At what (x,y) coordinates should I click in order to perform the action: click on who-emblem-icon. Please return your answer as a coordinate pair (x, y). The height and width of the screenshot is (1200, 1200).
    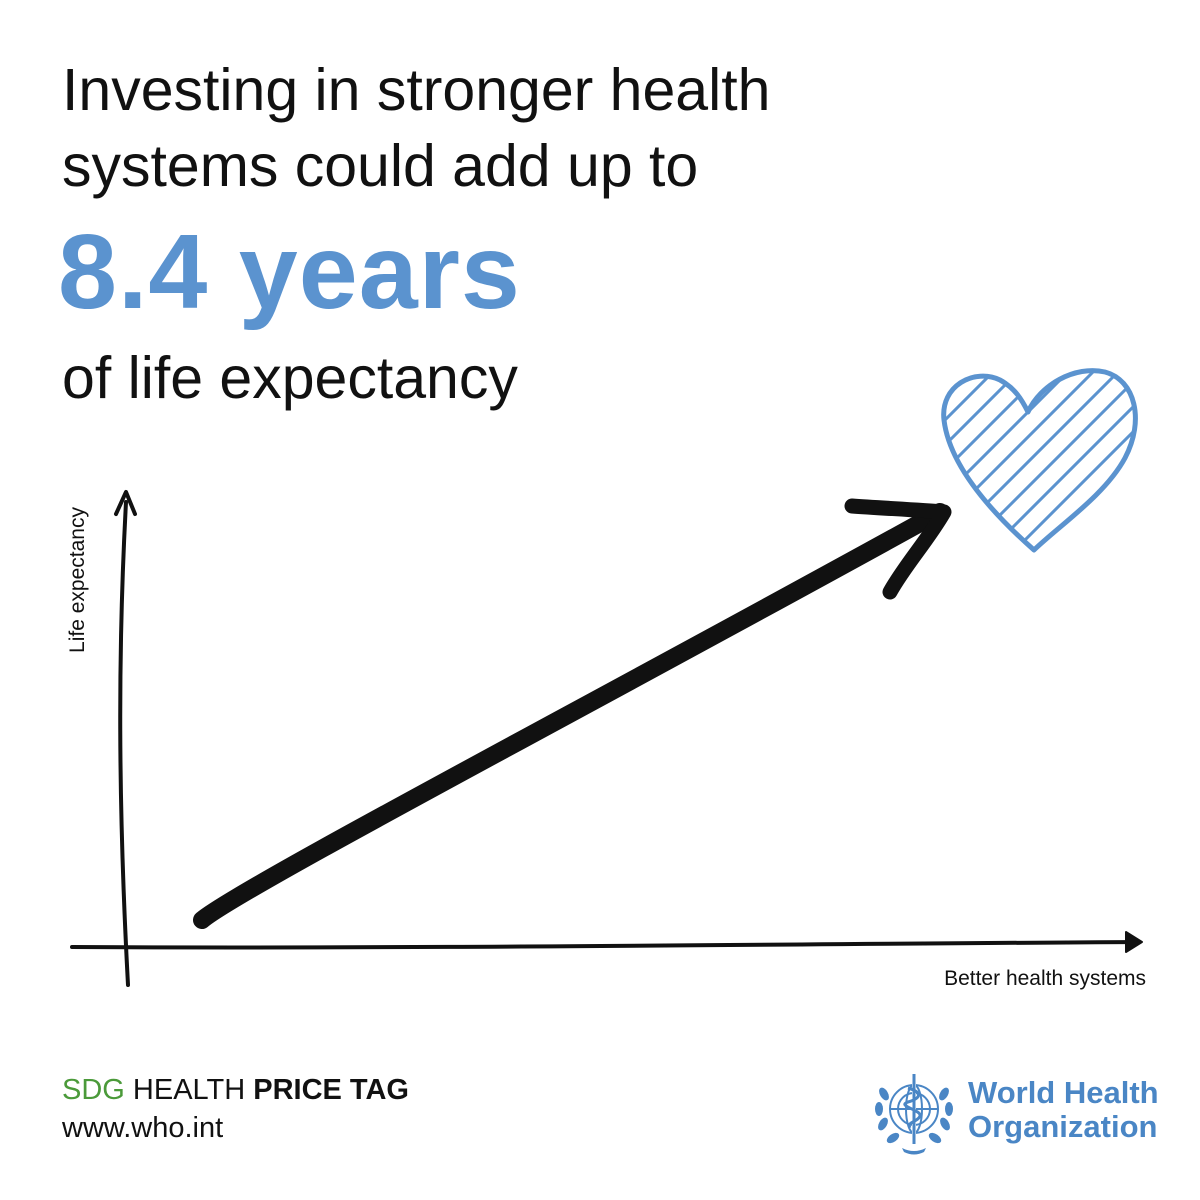
    Looking at the image, I should click on (914, 1114).